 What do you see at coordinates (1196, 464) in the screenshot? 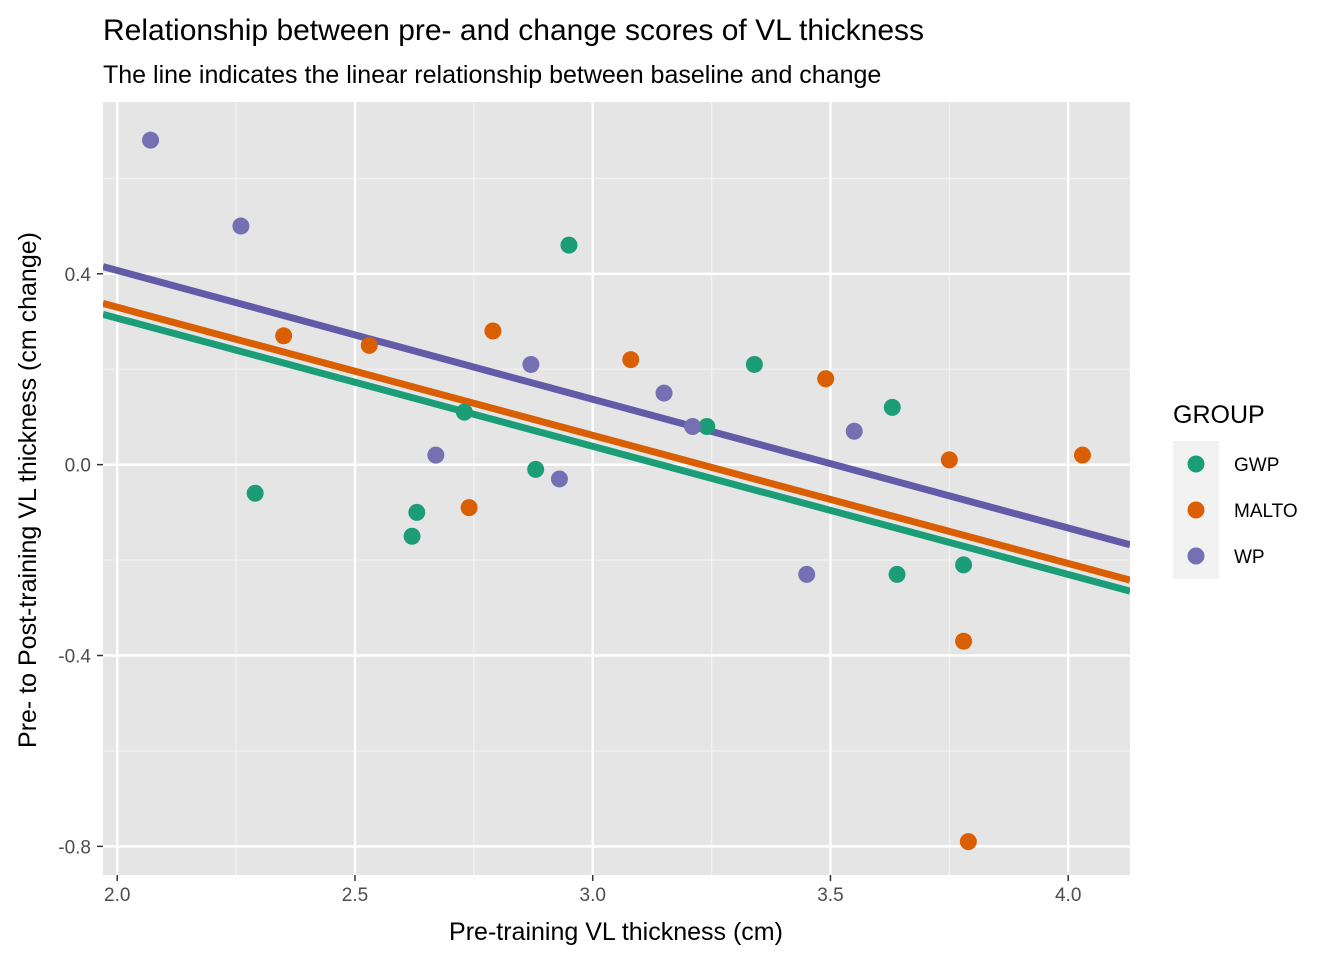
I see `legend-key-gwp` at bounding box center [1196, 464].